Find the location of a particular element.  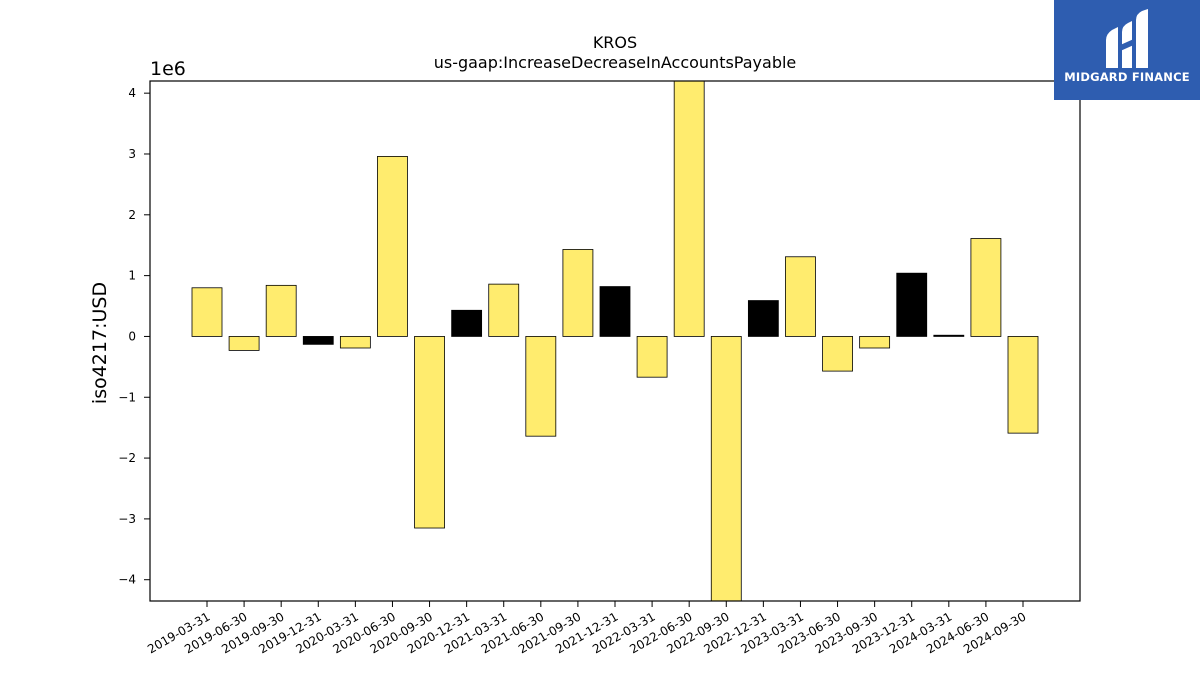

midgard-finance-logo: MIDGARD FINANCE is located at coordinates (1127, 50).